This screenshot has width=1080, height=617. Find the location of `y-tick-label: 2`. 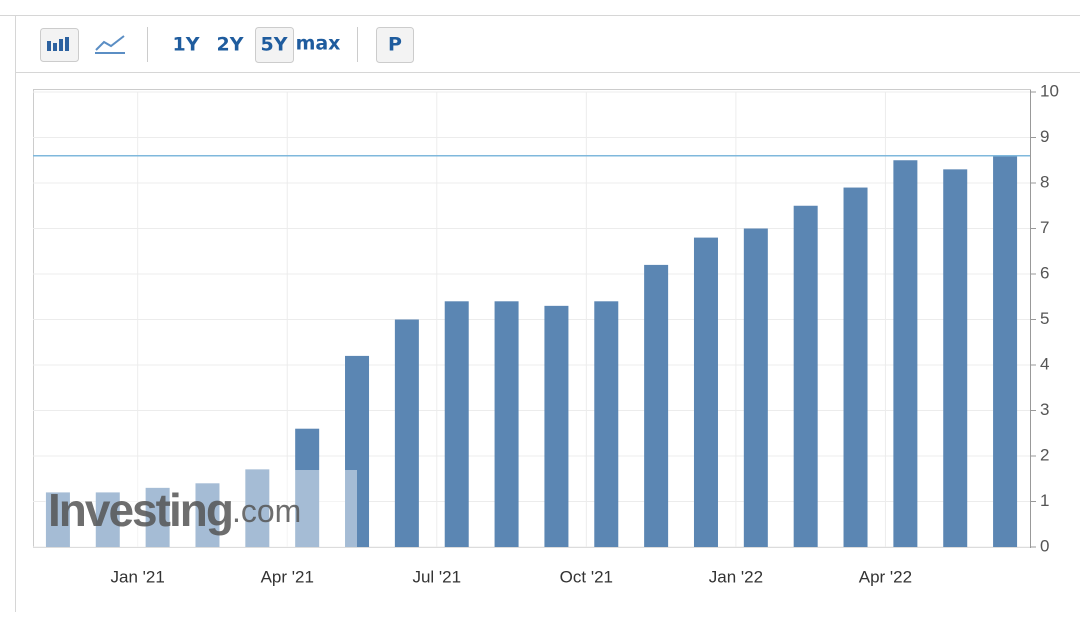

y-tick-label: 2 is located at coordinates (1044, 454).